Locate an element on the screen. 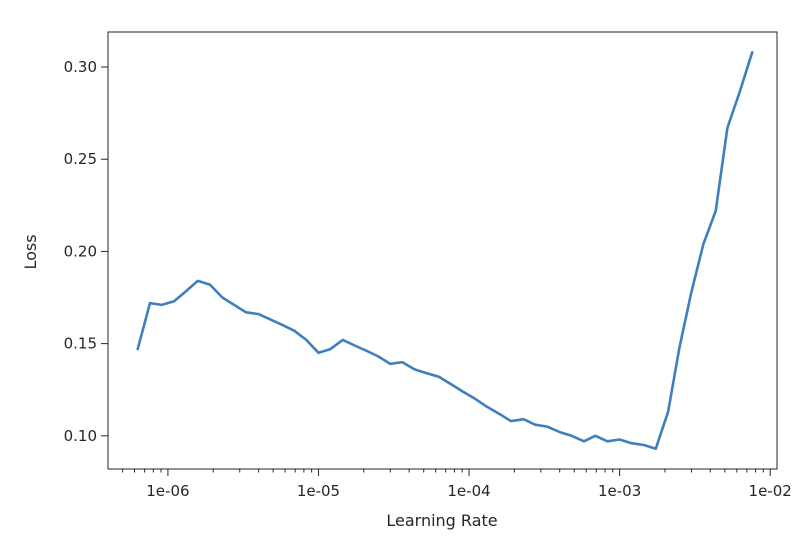 Image resolution: width=804 pixels, height=544 pixels. y-tick-label: 0.25 is located at coordinates (80, 159).